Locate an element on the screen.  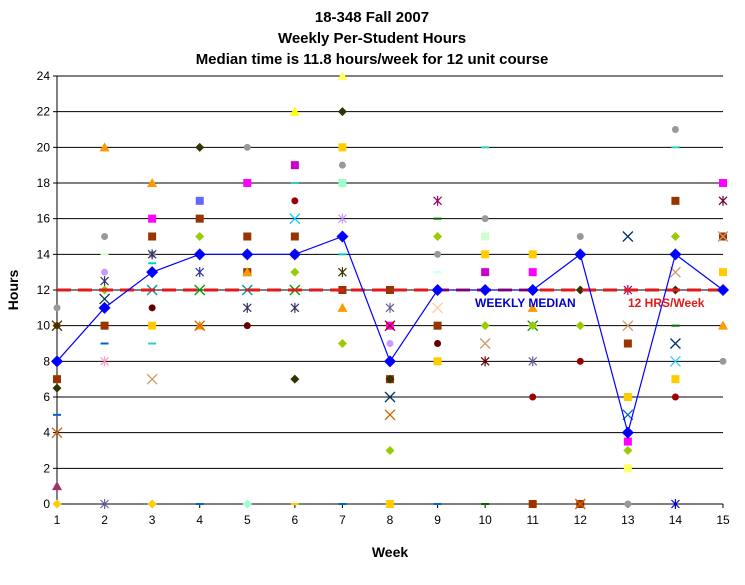
x-tick-label: 1 is located at coordinates (57, 520).